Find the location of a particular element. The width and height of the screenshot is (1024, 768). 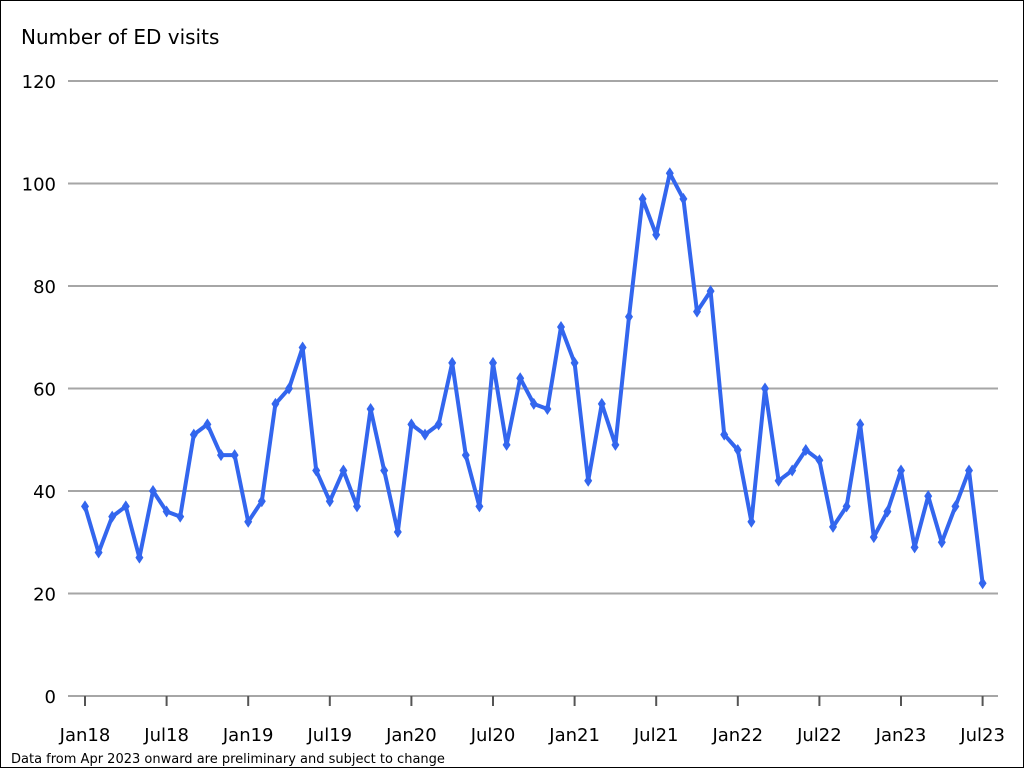

x-tick-label: Jan22 is located at coordinates (737, 735).